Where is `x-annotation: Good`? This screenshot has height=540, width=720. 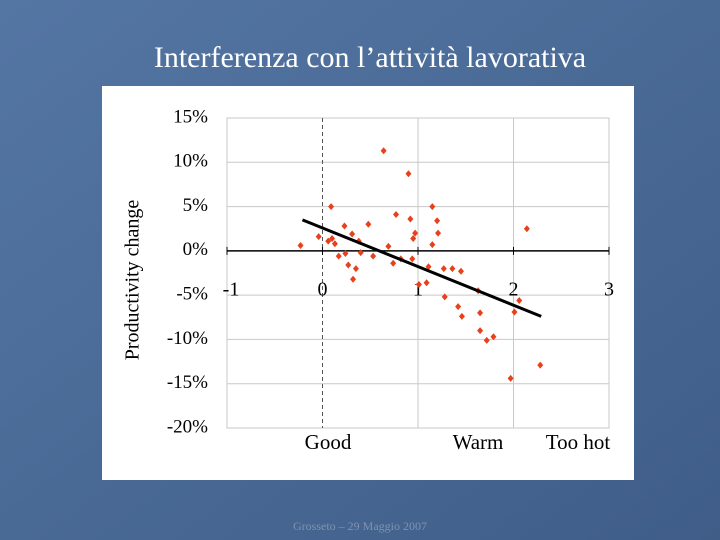
x-annotation: Good is located at coordinates (328, 442).